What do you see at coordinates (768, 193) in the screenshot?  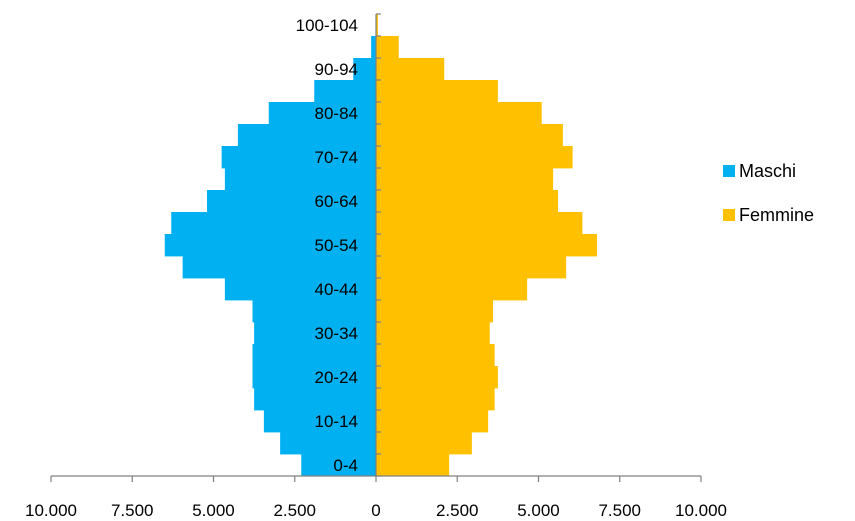 I see `legend: Maschi Femmine` at bounding box center [768, 193].